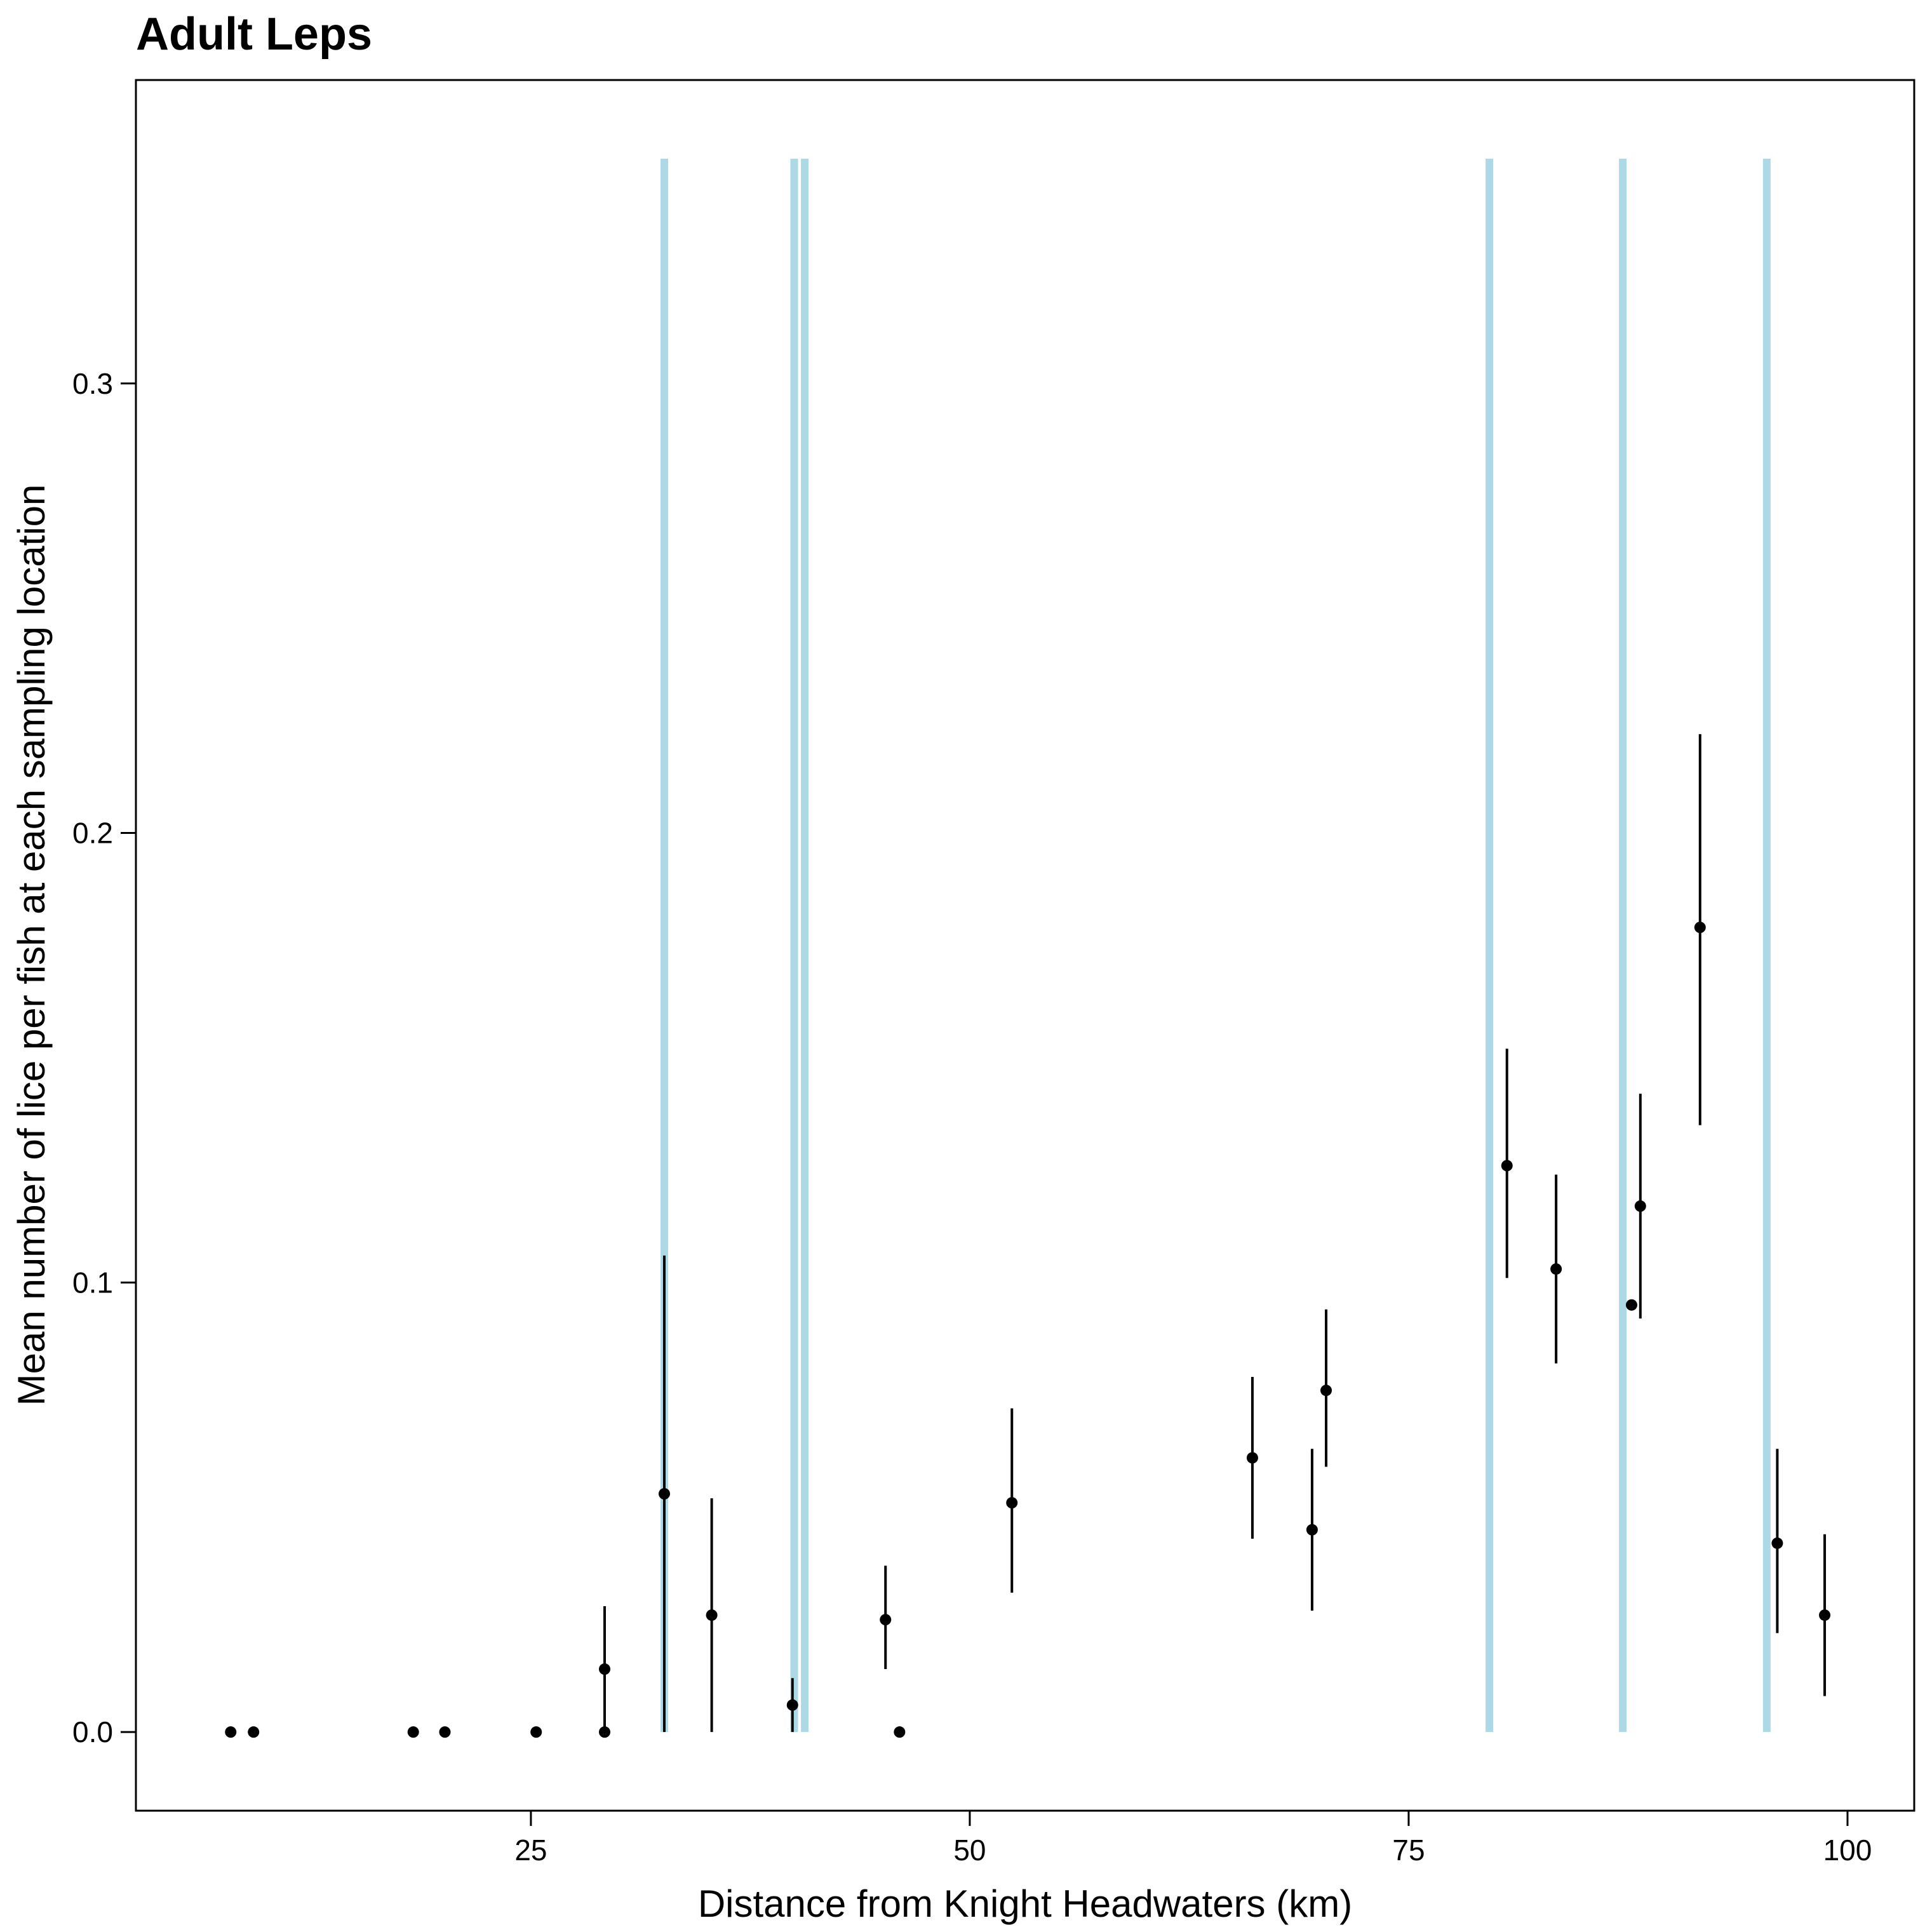  I want to click on y-tick-label: 0.1, so click(92, 1282).